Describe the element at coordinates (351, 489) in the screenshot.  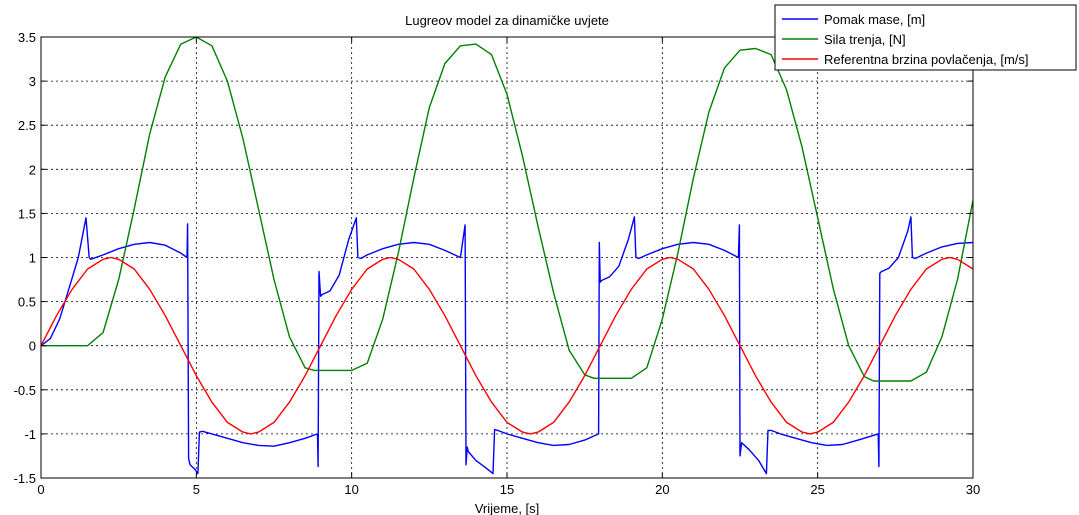
I see `x-tick-label: 10` at that location.